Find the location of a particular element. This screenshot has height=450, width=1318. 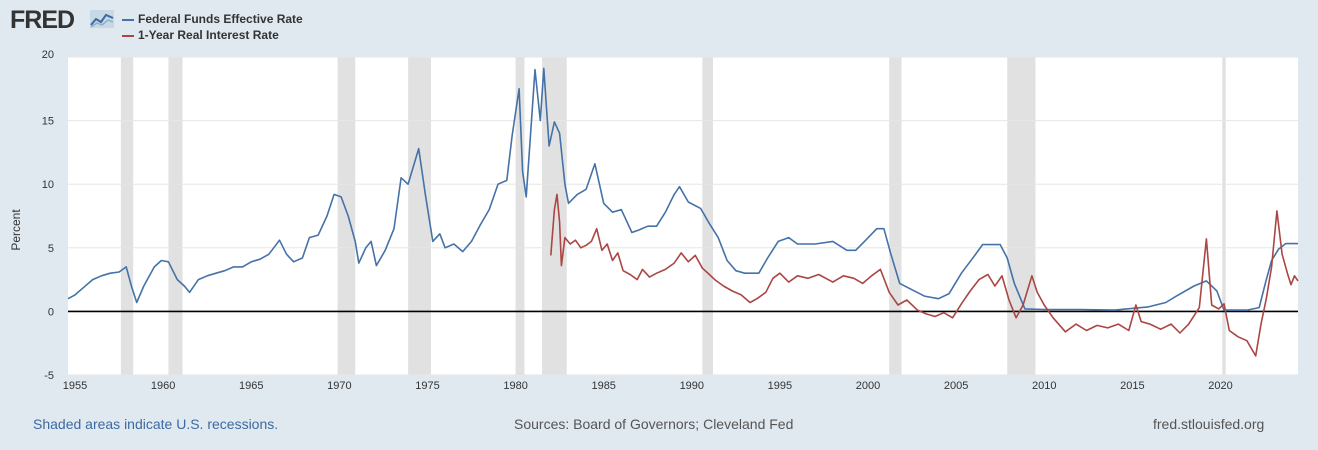

legend-label-ffr: Federal Funds Effective Rate is located at coordinates (220, 19).